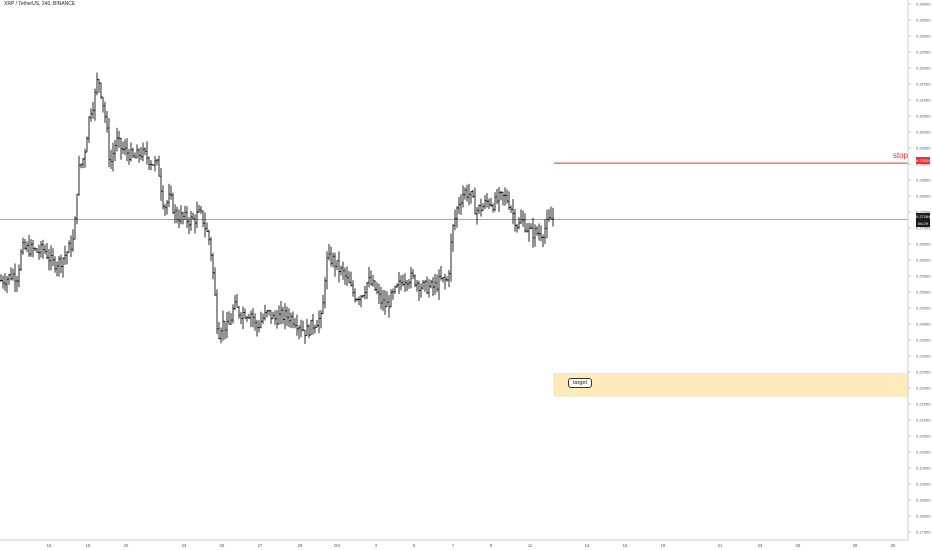 Image resolution: width=932 pixels, height=550 pixels. Describe the element at coordinates (923, 99) in the screenshot. I see `y-tick-label: 0.31000` at that location.